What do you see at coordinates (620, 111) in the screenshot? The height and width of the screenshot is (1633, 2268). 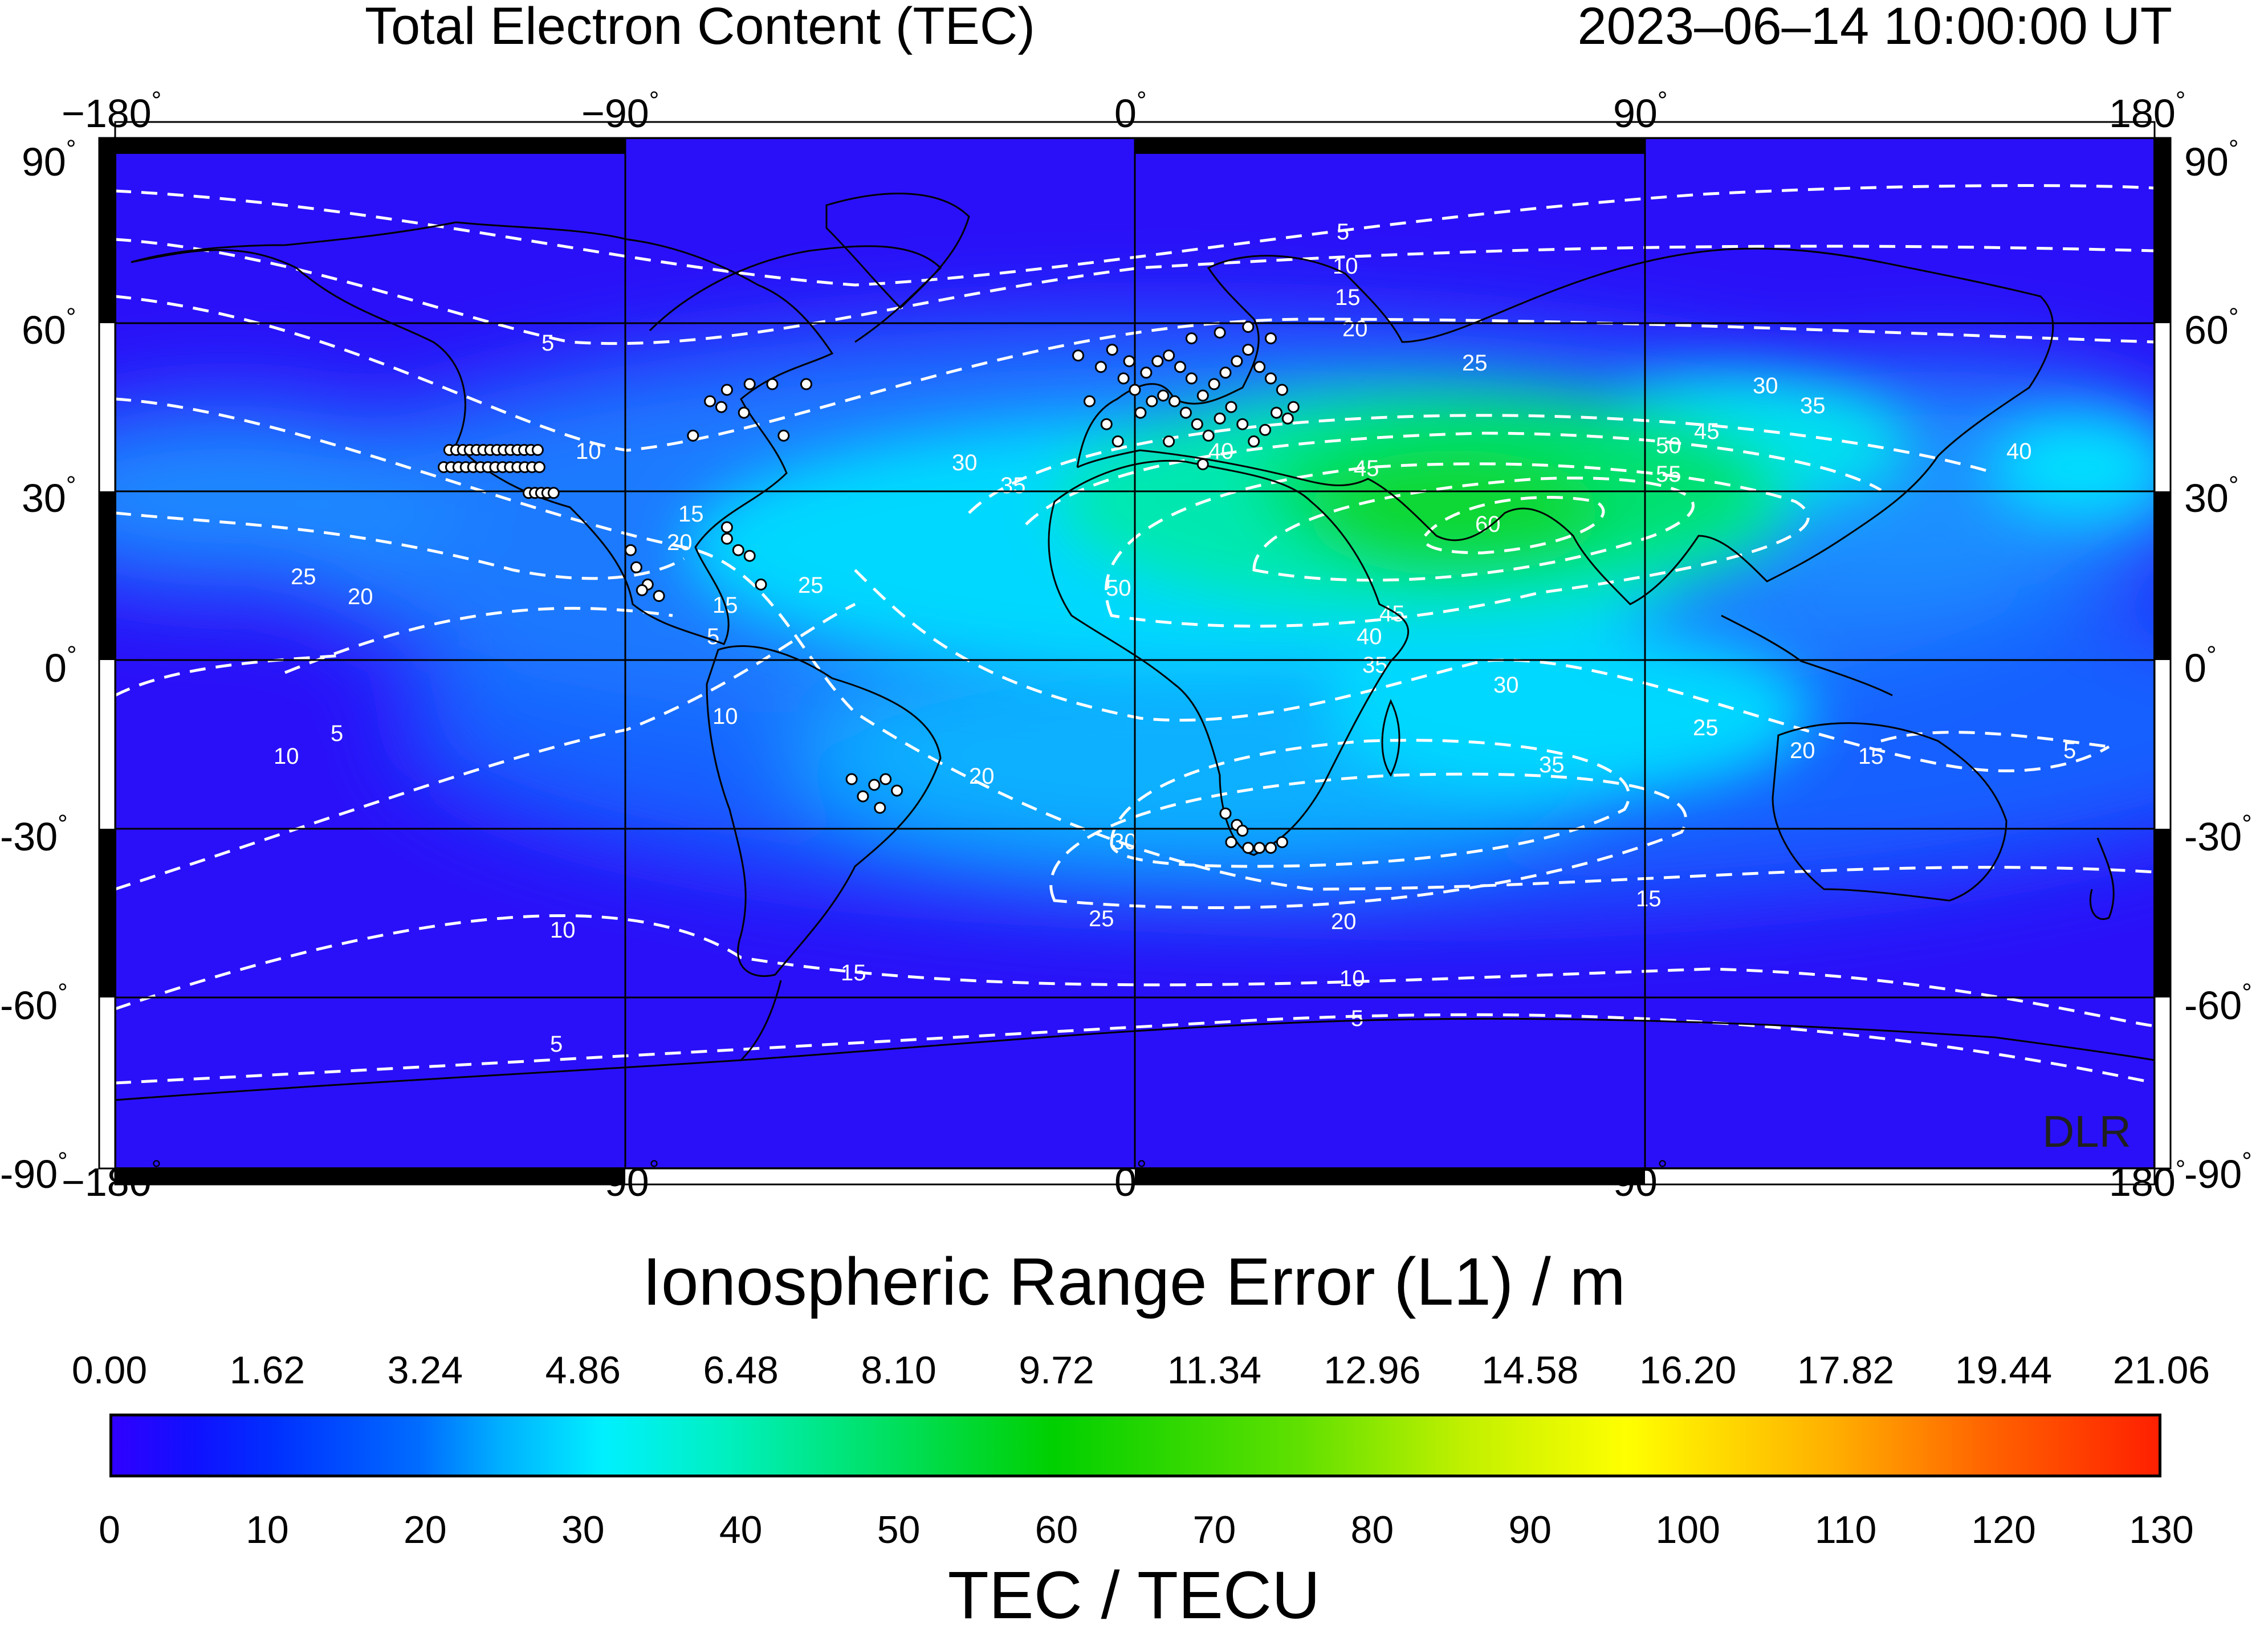 I see `lon-label-top: −90°` at bounding box center [620, 111].